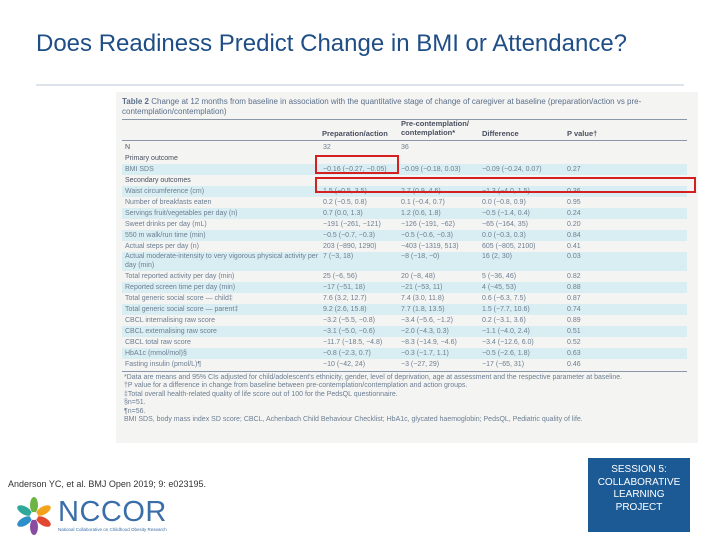 The image size is (720, 541). Describe the element at coordinates (421, 213) in the screenshot. I see `precontemplation-value: 1.2 (0.6, 1.8)` at that location.